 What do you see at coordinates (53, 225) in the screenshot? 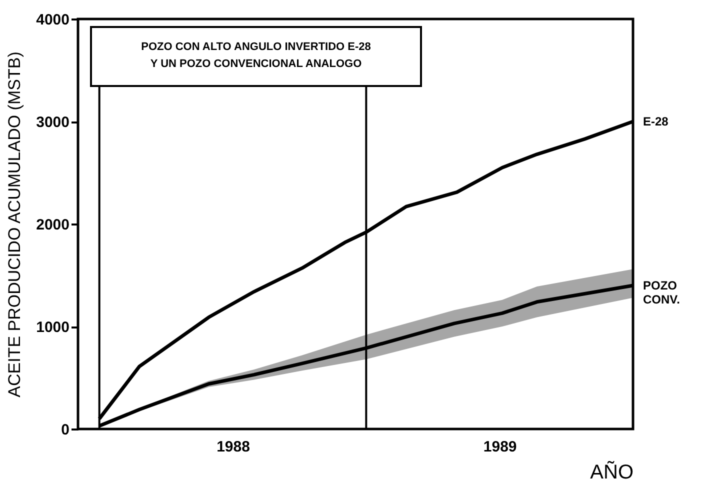
I see `y-tick-label: 2000` at bounding box center [53, 225].